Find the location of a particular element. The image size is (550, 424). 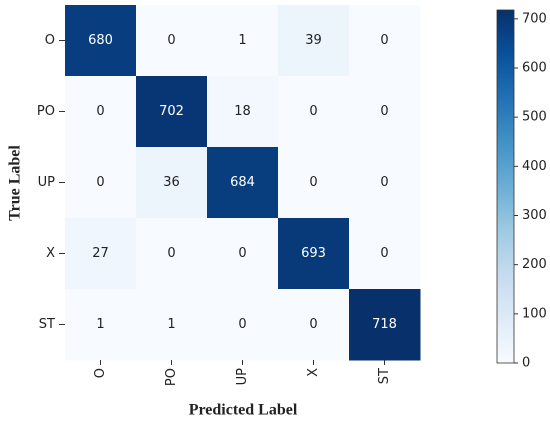

cell-value-label: 718 is located at coordinates (384, 324).